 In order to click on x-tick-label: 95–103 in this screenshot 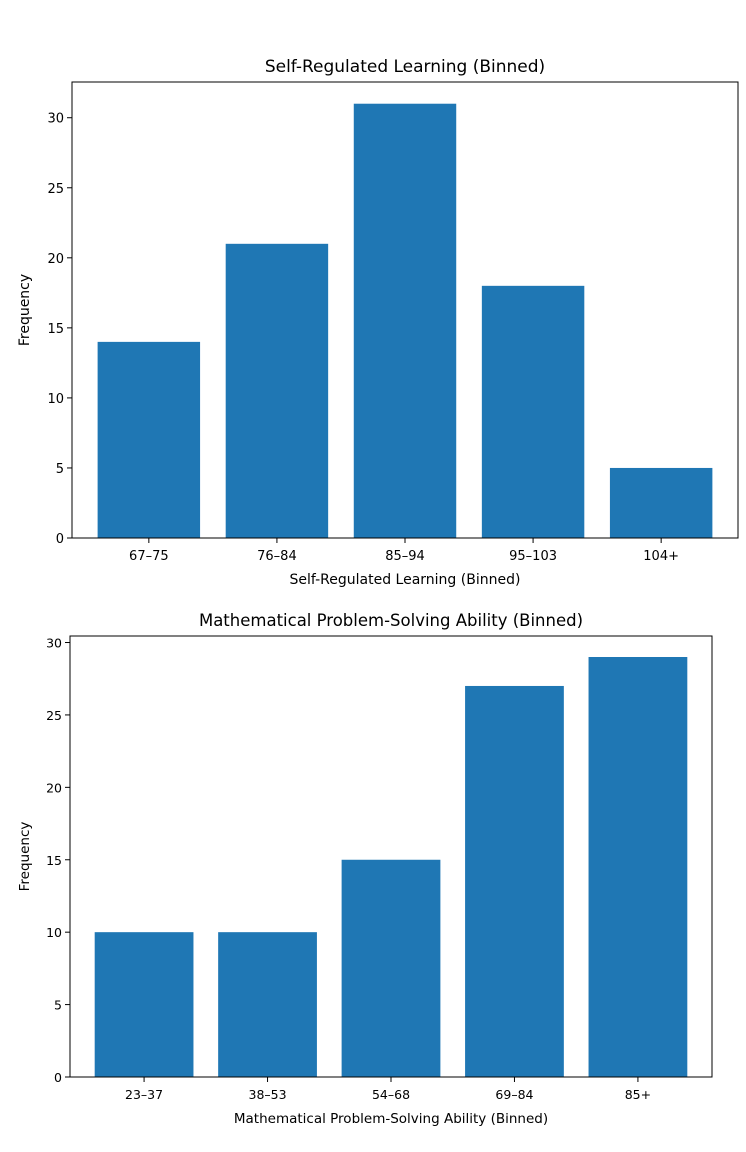, I will do `click(533, 556)`.